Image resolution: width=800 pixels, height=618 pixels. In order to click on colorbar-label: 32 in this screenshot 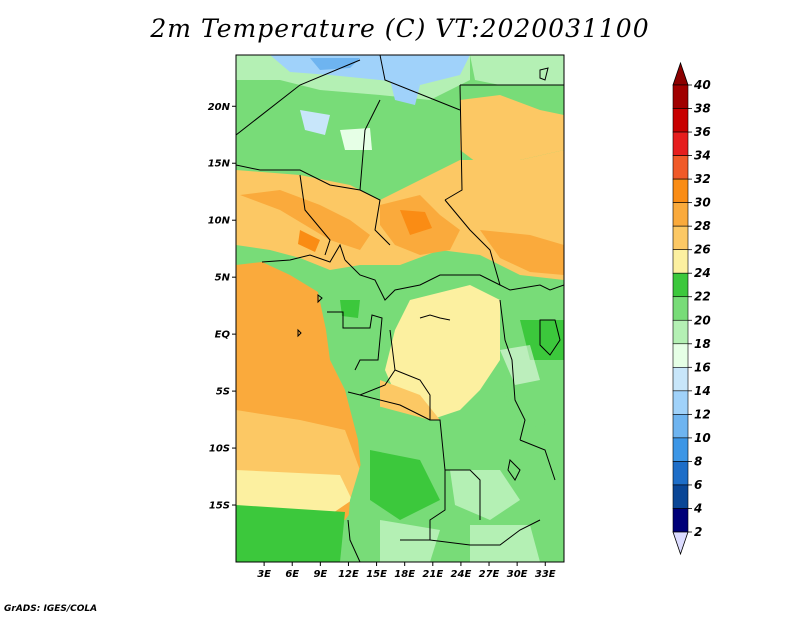, I will do `click(702, 179)`.